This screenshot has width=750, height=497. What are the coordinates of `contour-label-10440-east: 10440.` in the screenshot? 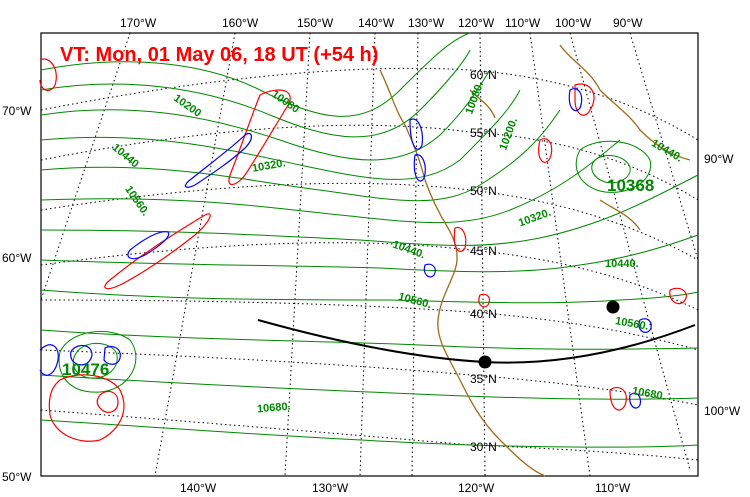 It's located at (622, 264).